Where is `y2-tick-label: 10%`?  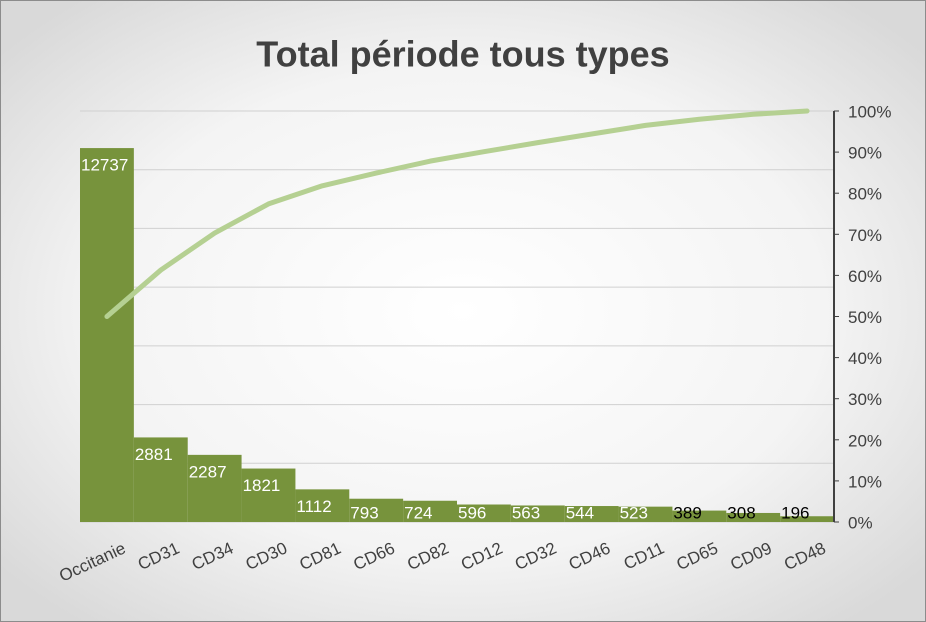 y2-tick-label: 10% is located at coordinates (865, 481).